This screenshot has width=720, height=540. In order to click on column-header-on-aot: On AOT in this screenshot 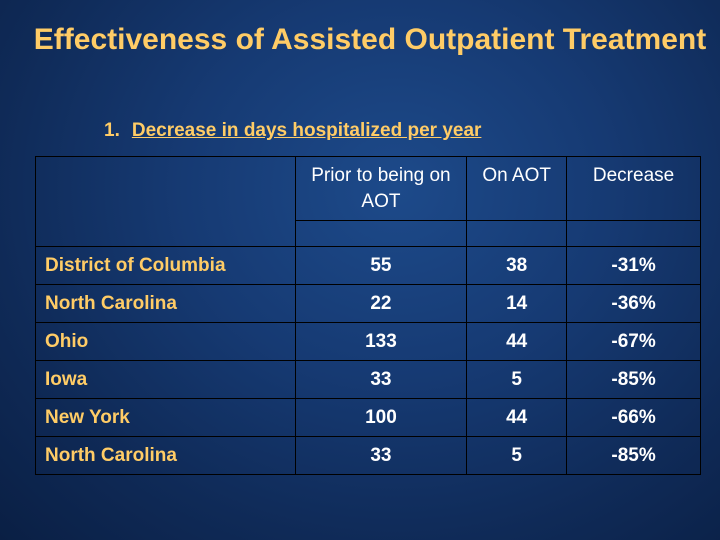, I will do `click(517, 188)`.